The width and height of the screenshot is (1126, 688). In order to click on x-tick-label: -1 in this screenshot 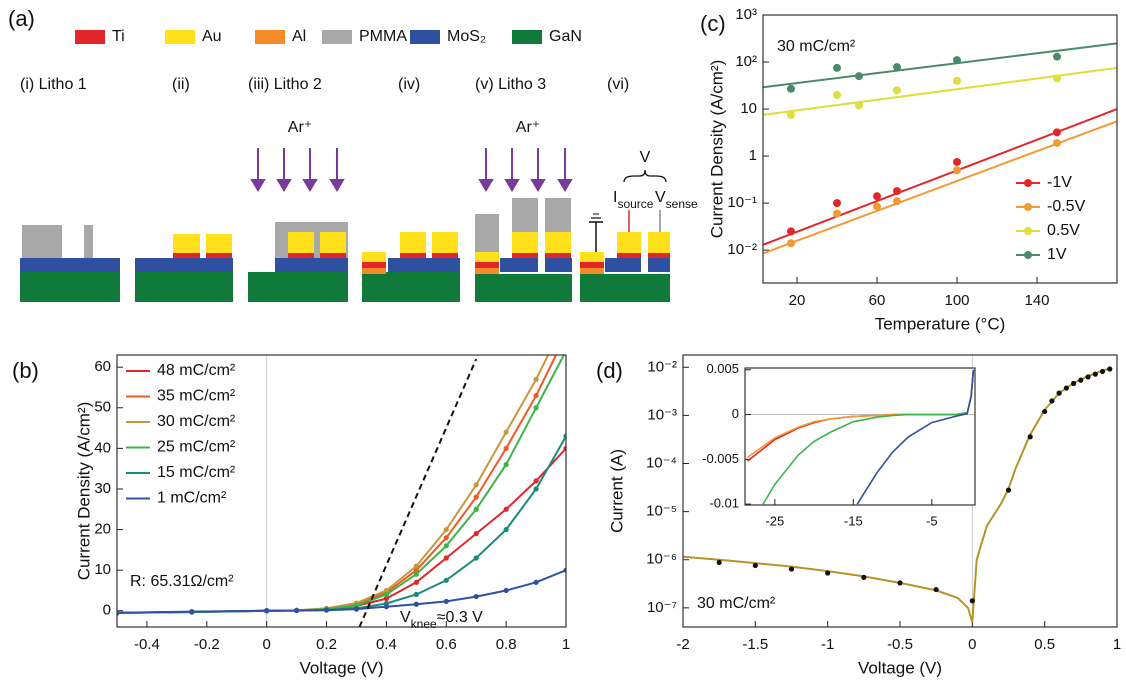, I will do `click(827, 644)`.